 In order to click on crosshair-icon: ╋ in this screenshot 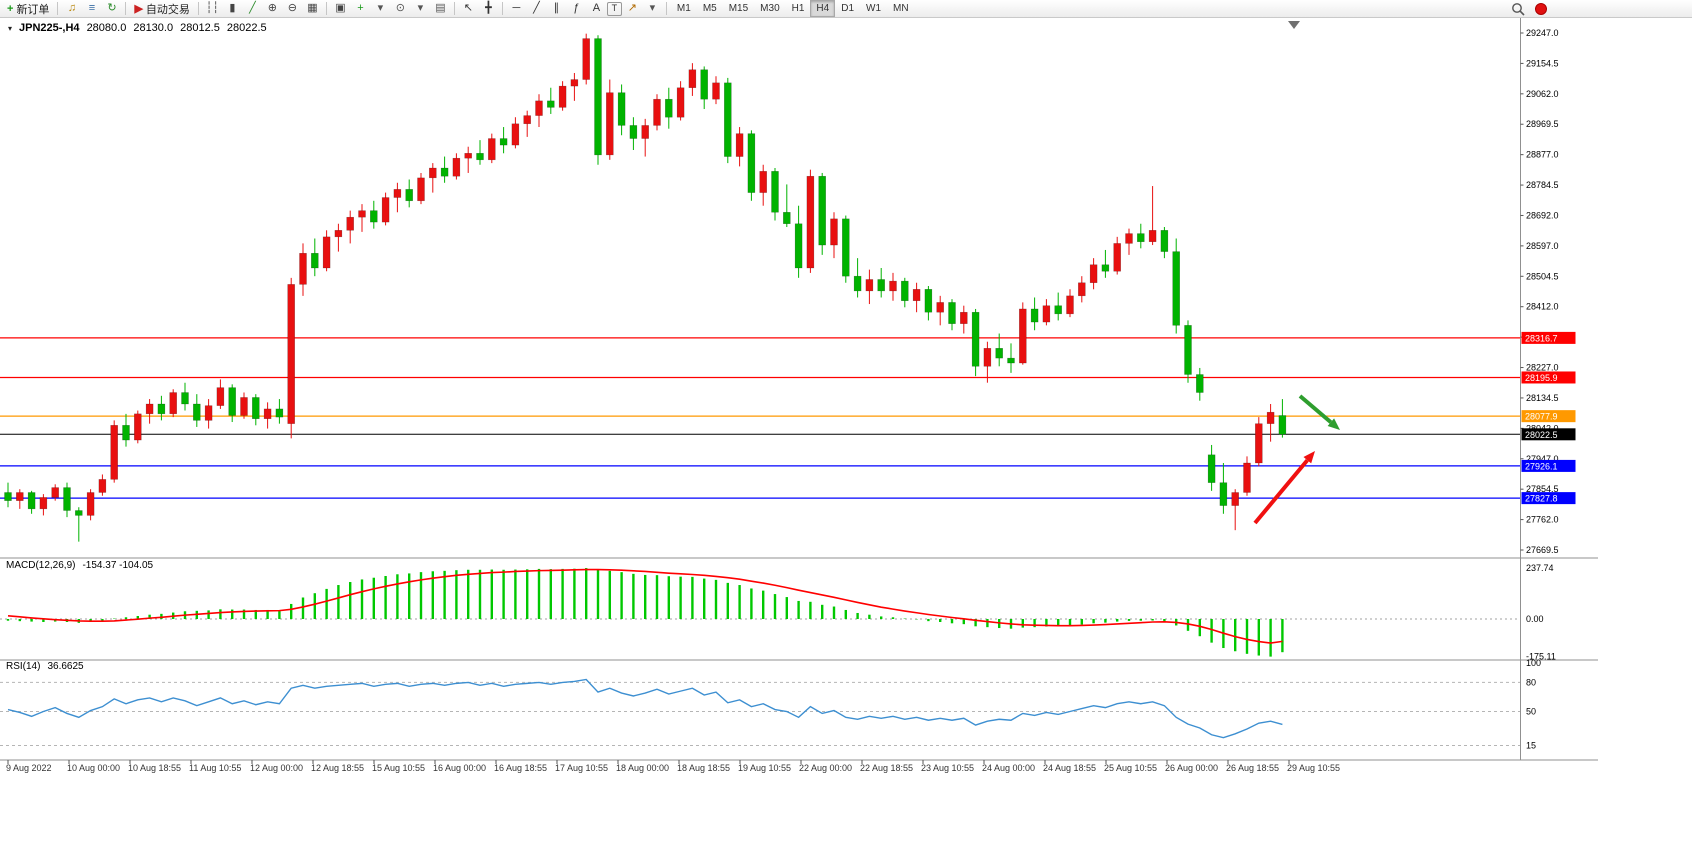, I will do `click(488, 8)`.